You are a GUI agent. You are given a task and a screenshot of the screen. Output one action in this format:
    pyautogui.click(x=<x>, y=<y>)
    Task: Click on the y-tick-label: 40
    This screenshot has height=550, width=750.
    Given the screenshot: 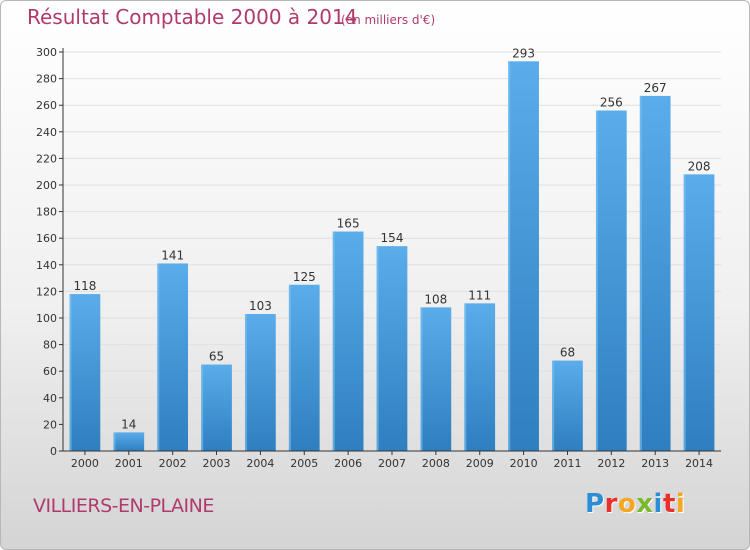 What is the action you would take?
    pyautogui.click(x=50, y=398)
    